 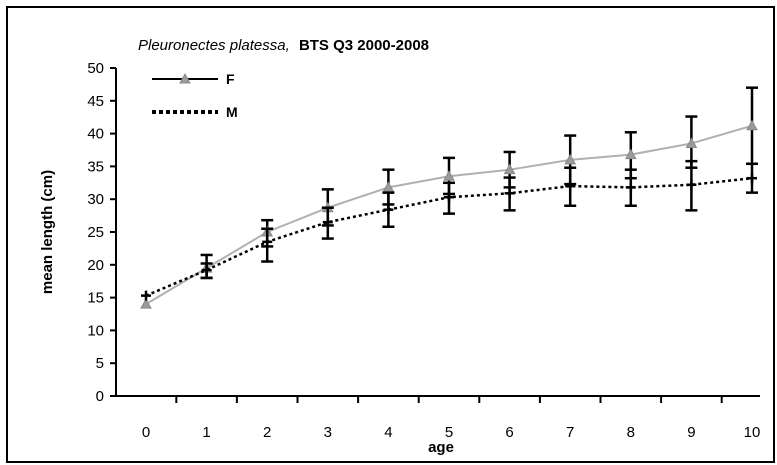 I want to click on legend-label: M, so click(x=232, y=112).